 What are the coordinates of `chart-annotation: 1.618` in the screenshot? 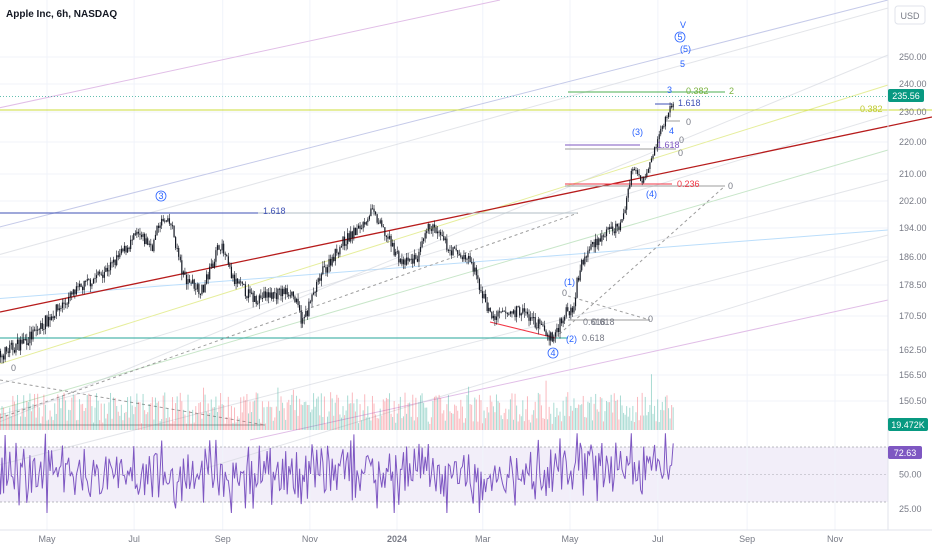 It's located at (668, 145).